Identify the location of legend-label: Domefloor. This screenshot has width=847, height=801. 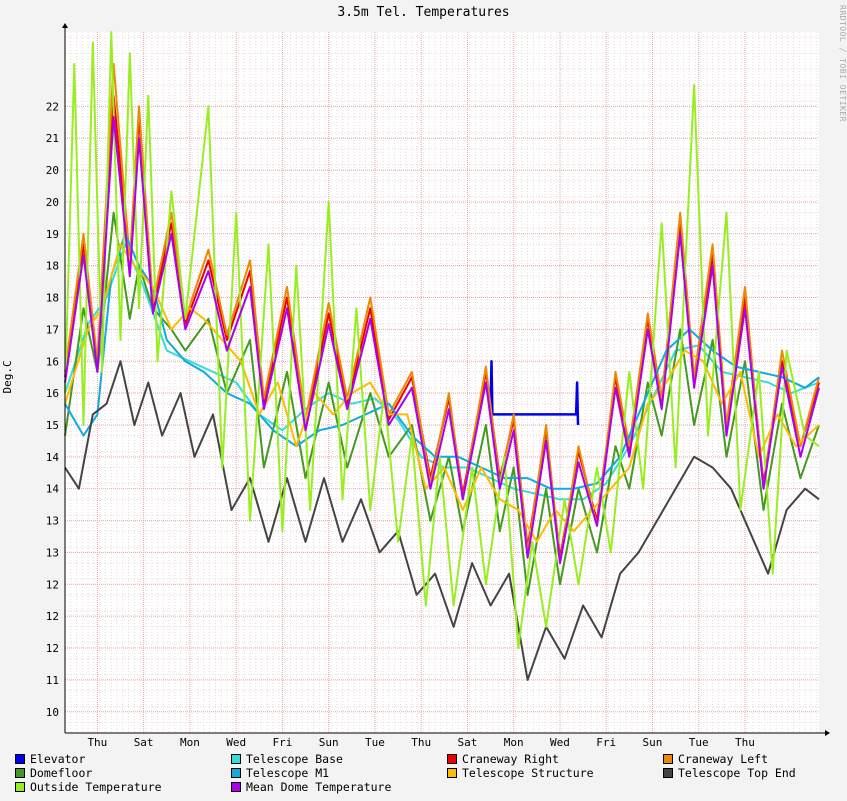
(61, 773).